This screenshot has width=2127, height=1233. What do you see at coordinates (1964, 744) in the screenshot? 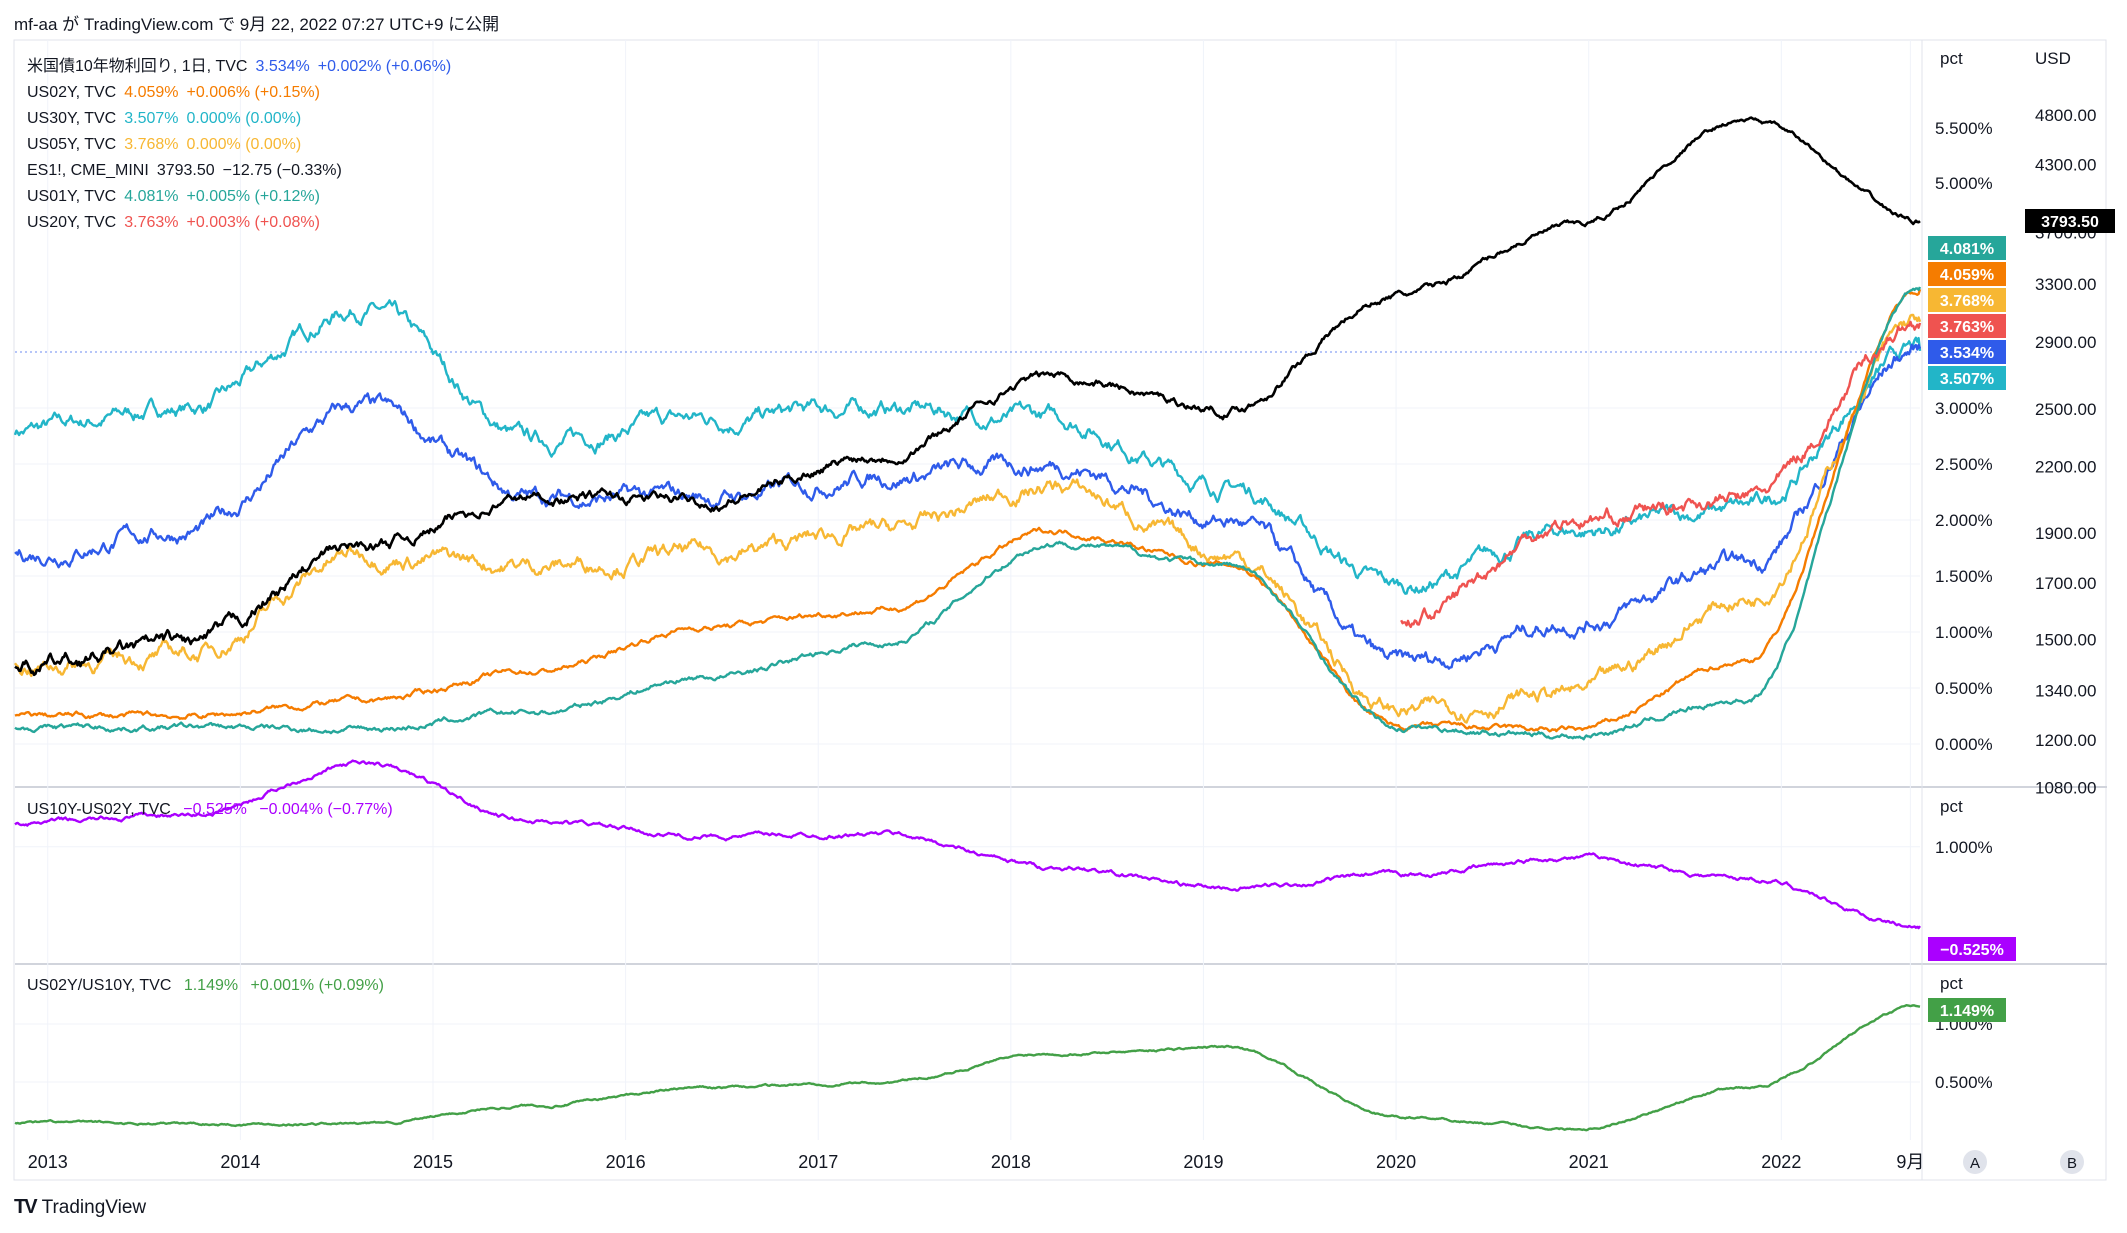
I see `left-tick-label: 0.000%` at bounding box center [1964, 744].